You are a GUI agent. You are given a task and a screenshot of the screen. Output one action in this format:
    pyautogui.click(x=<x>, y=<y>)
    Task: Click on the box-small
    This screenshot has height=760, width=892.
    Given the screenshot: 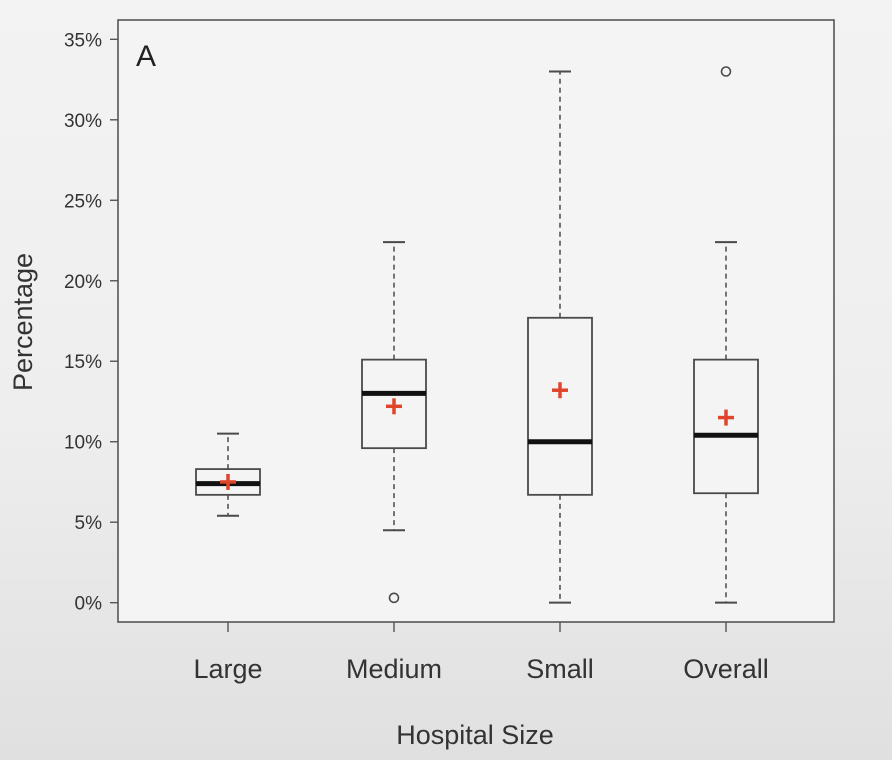 What is the action you would take?
    pyautogui.click(x=560, y=337)
    